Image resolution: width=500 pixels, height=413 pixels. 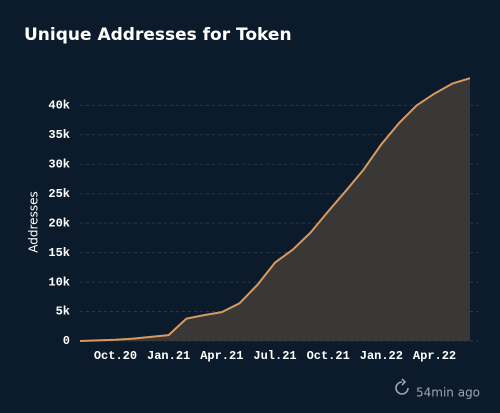 I want to click on y-tick-label: 5k, so click(x=63, y=312).